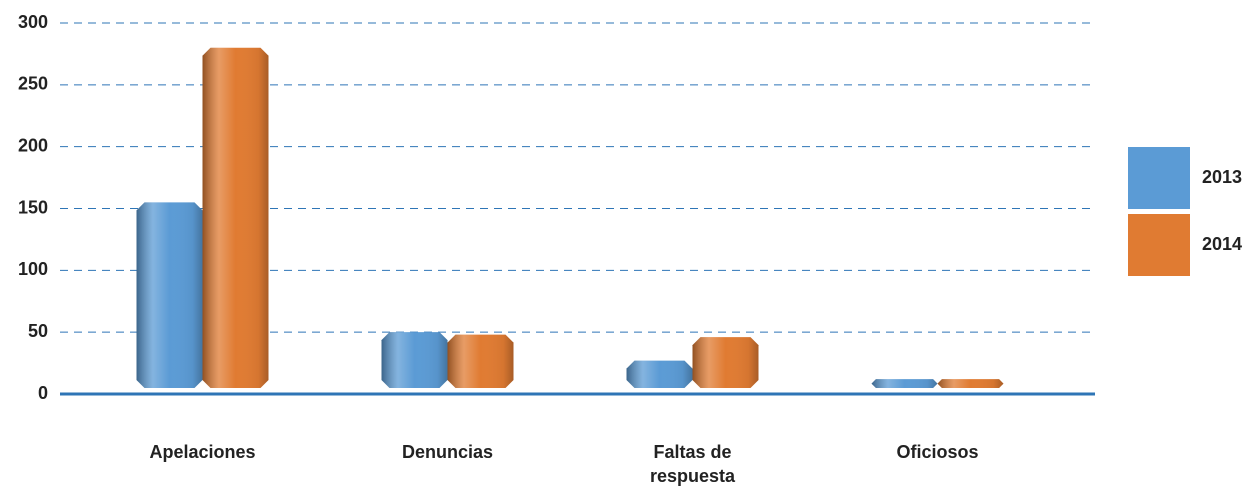 The image size is (1255, 490). I want to click on x-tick-label: Denuncias, so click(447, 452).